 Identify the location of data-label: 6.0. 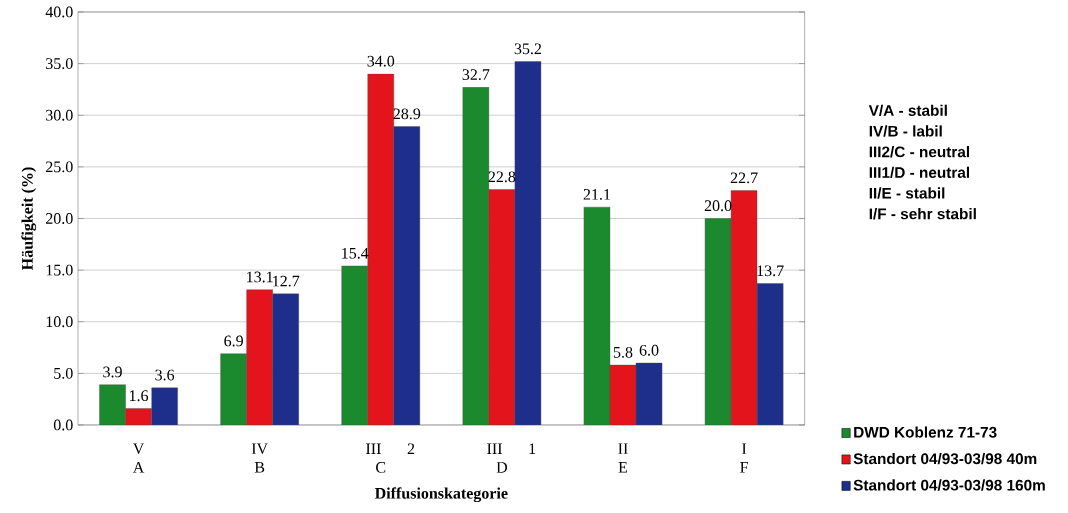
(649, 350).